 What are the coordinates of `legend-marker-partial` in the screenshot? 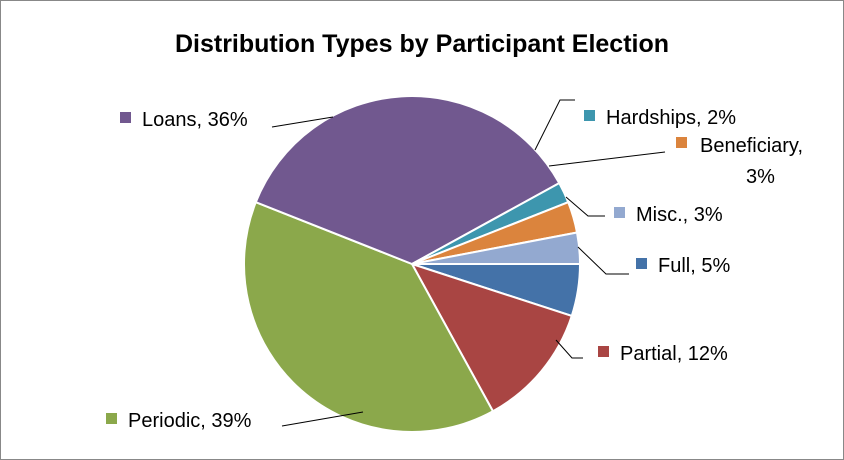 It's located at (603, 351).